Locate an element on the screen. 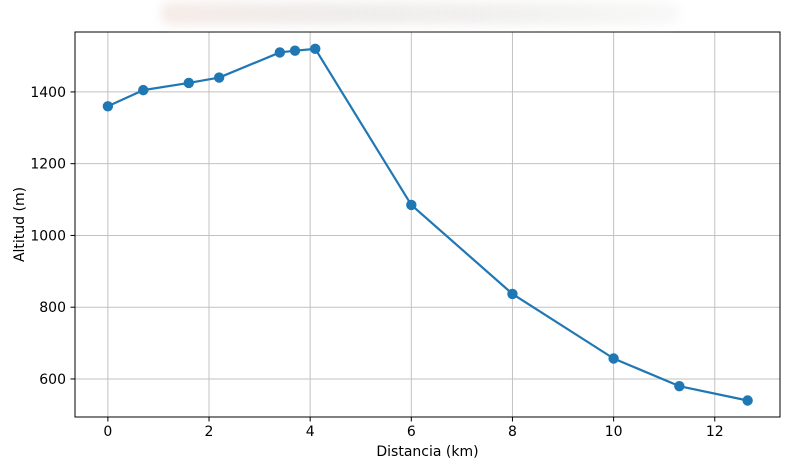  x-tick-label: 10 is located at coordinates (614, 432).